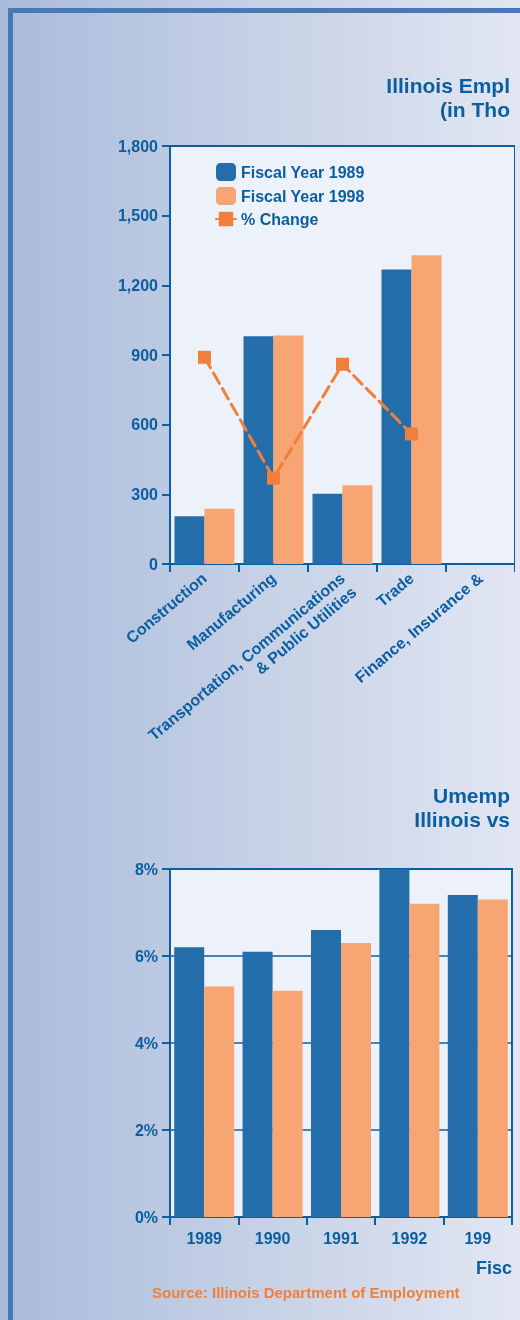 Image resolution: width=520 pixels, height=1320 pixels. What do you see at coordinates (145, 425) in the screenshot?
I see `y-tick-label: 600` at bounding box center [145, 425].